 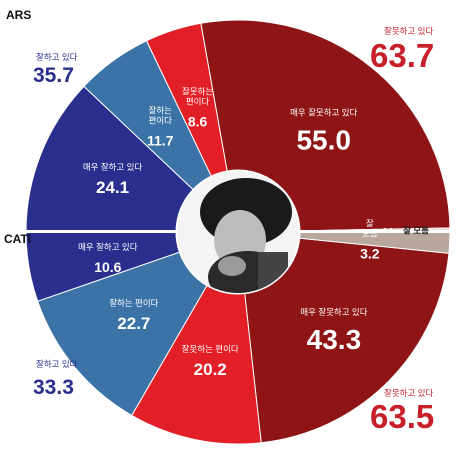 What do you see at coordinates (107, 267) in the screenshot?
I see `cati-slice-0-value: 10.6` at bounding box center [107, 267].